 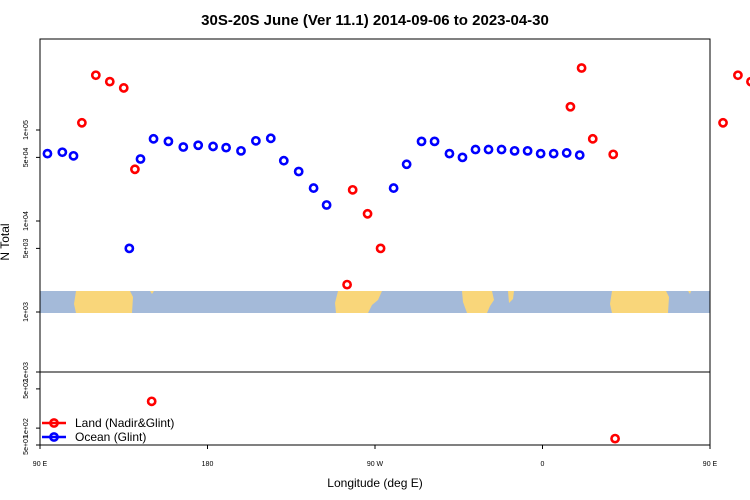 I want to click on y-tick-label: 1e+04, so click(x=26, y=221).